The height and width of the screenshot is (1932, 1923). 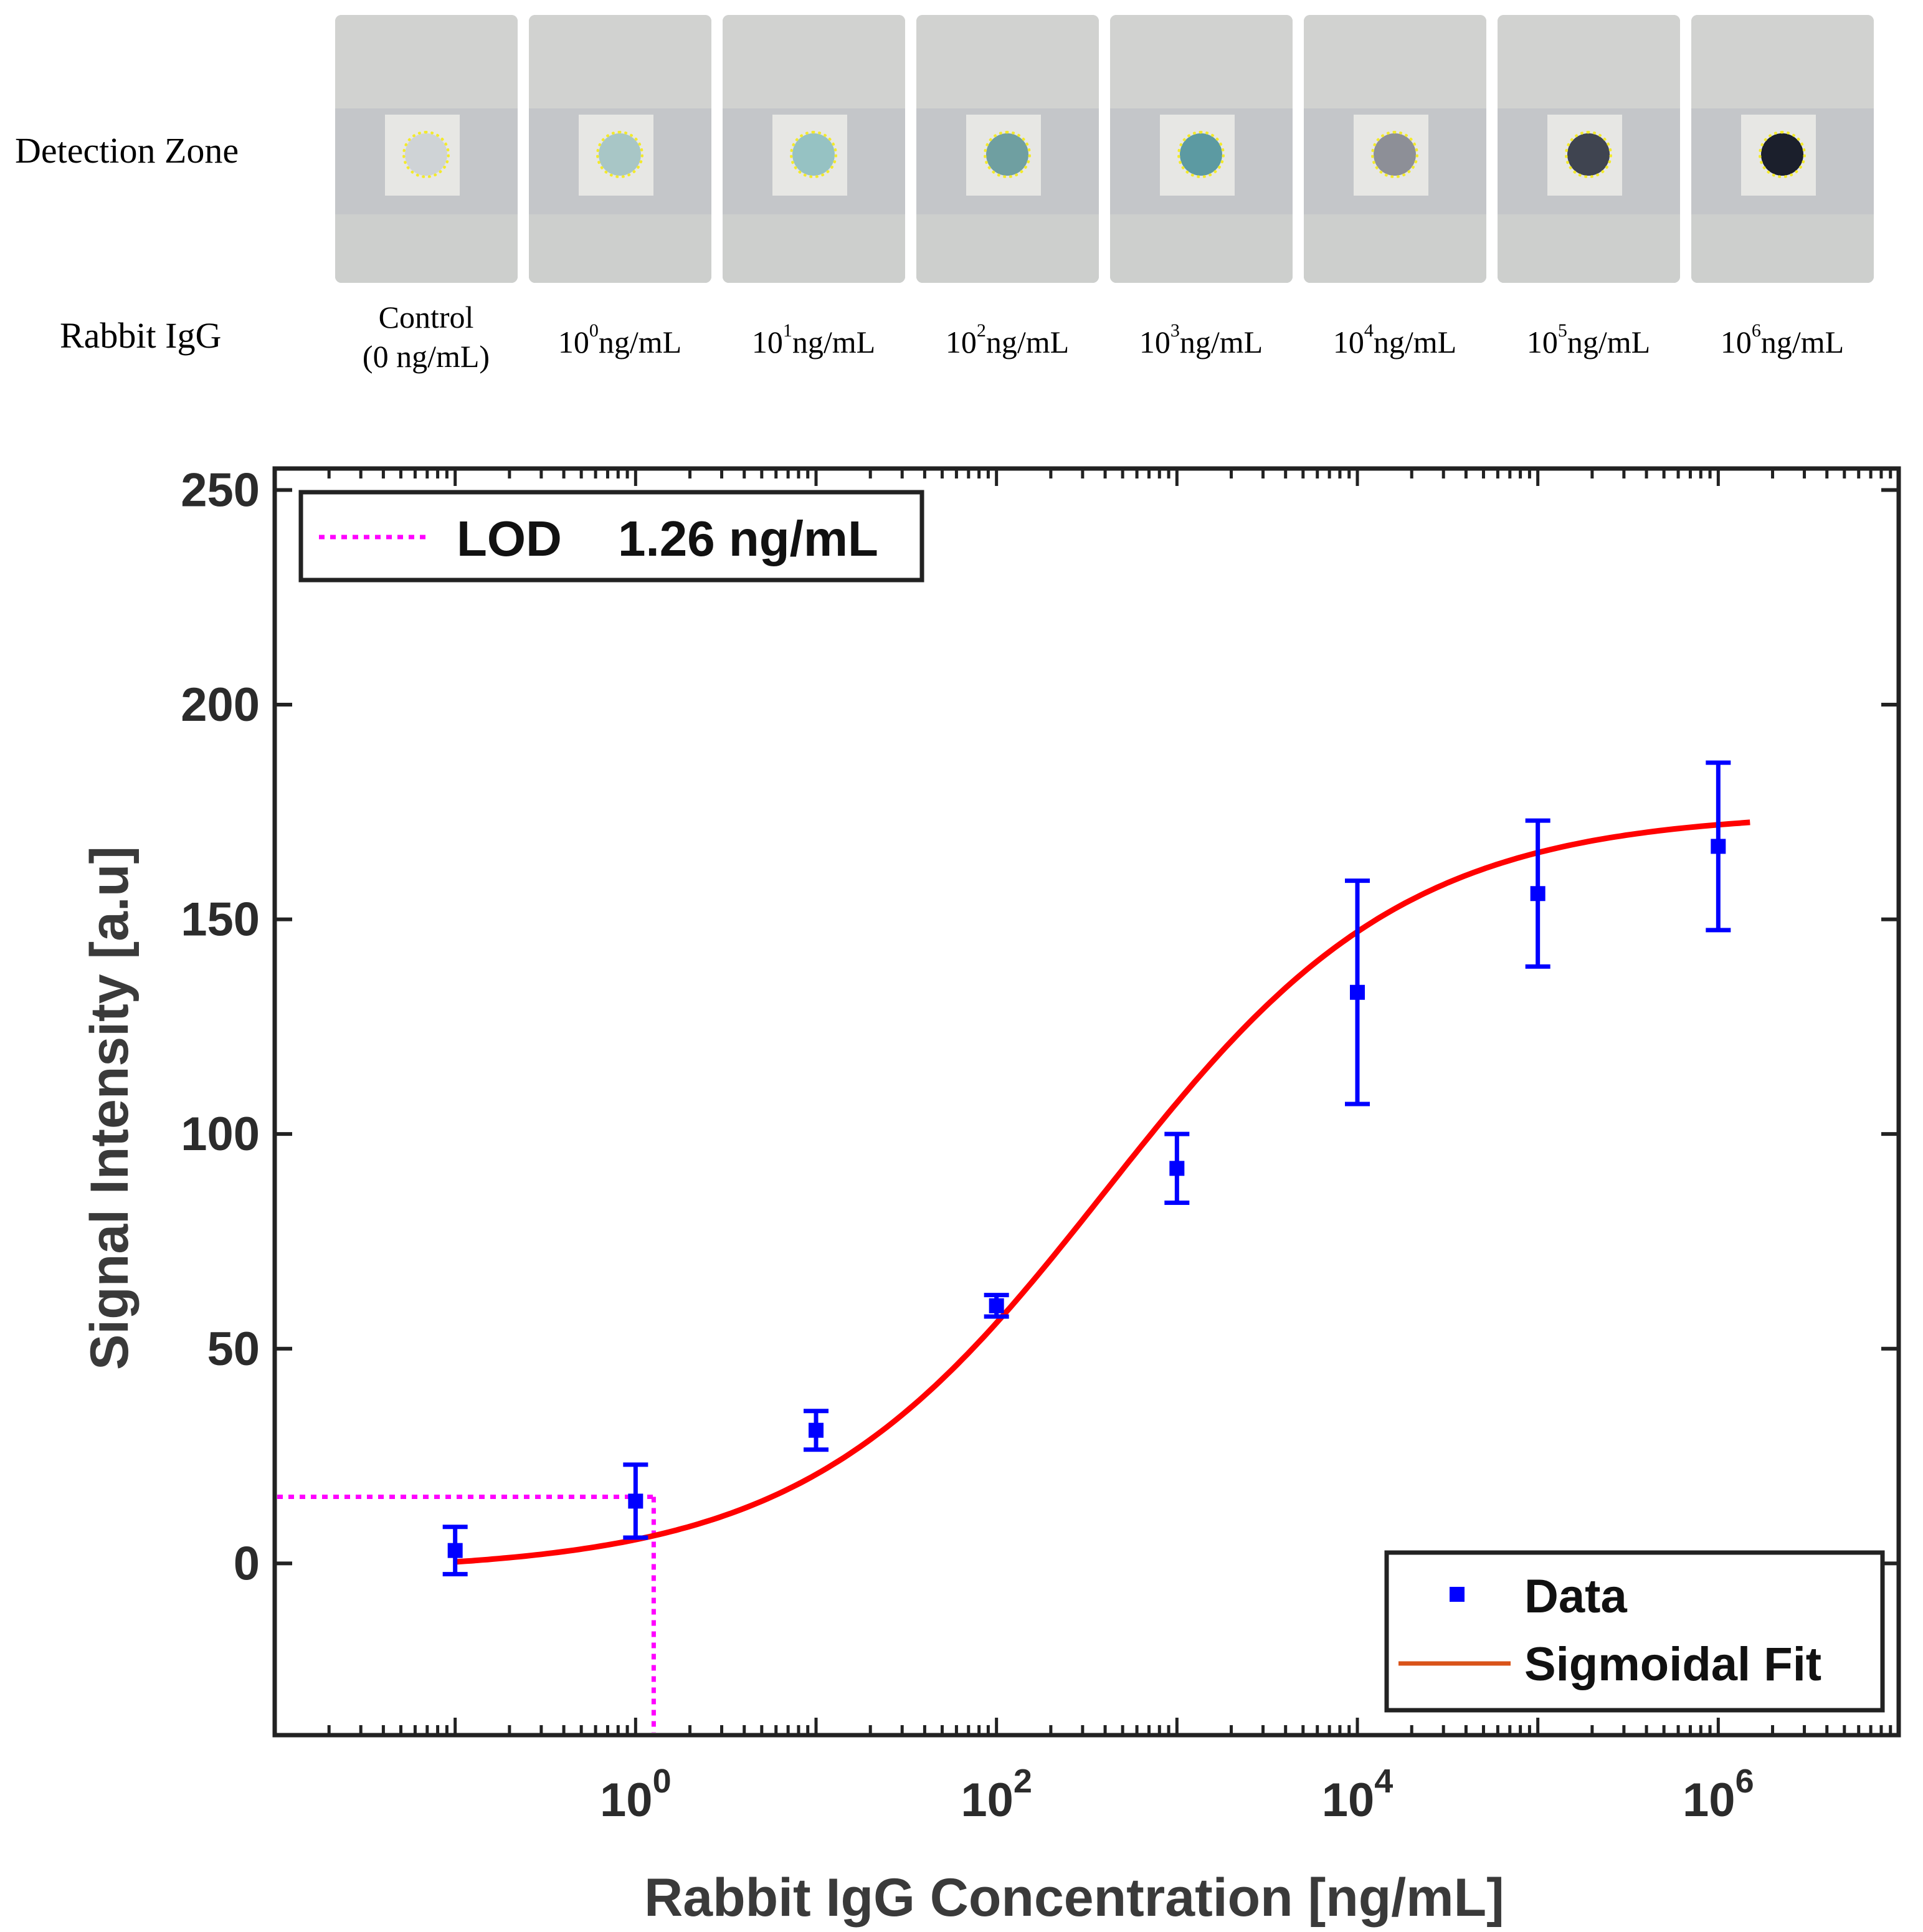 What do you see at coordinates (221, 919) in the screenshot?
I see `y-tick-label: 150` at bounding box center [221, 919].